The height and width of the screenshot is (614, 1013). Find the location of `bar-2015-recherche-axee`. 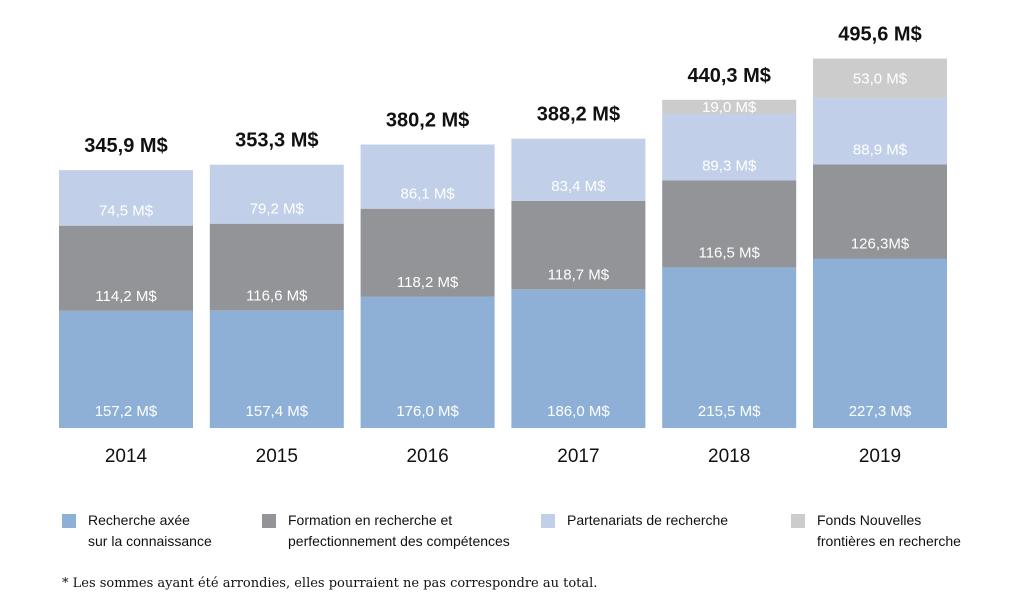

bar-2015-recherche-axee is located at coordinates (276, 369).